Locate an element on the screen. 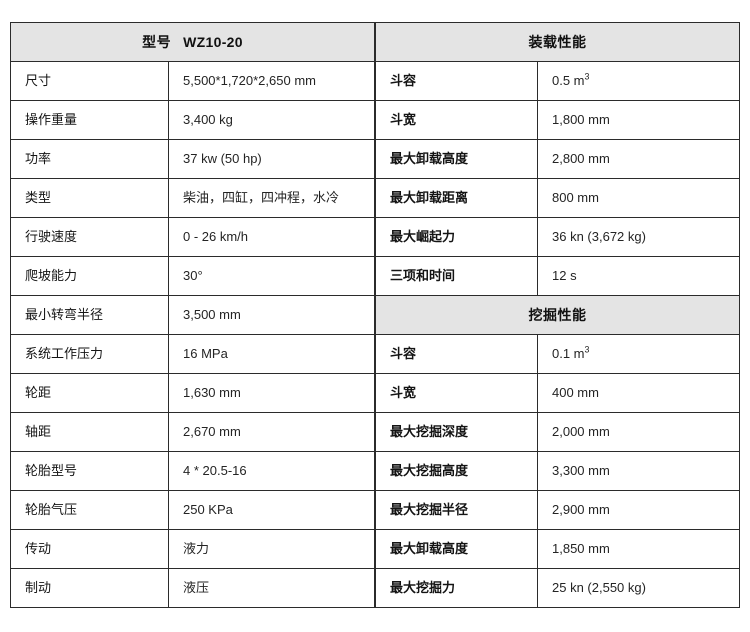 The height and width of the screenshot is (632, 750). row-label: 尺寸 is located at coordinates (89, 81).